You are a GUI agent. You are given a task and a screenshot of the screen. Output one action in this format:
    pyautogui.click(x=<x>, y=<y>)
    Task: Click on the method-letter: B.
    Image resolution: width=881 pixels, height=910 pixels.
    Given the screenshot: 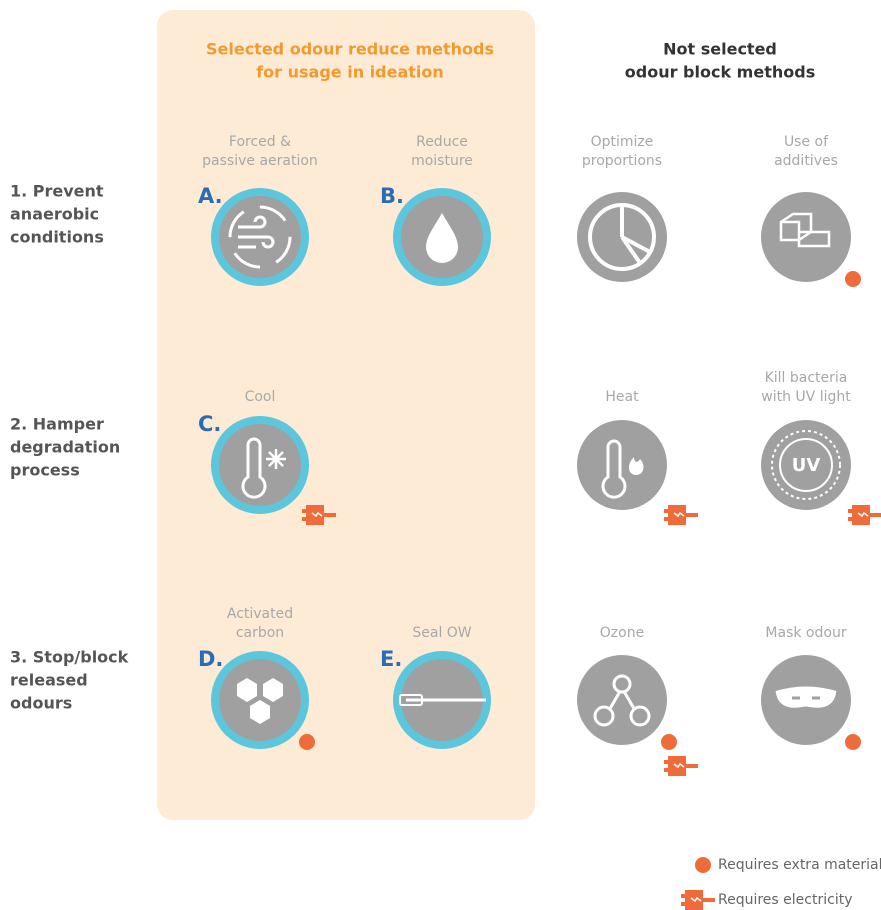 What is the action you would take?
    pyautogui.click(x=392, y=196)
    